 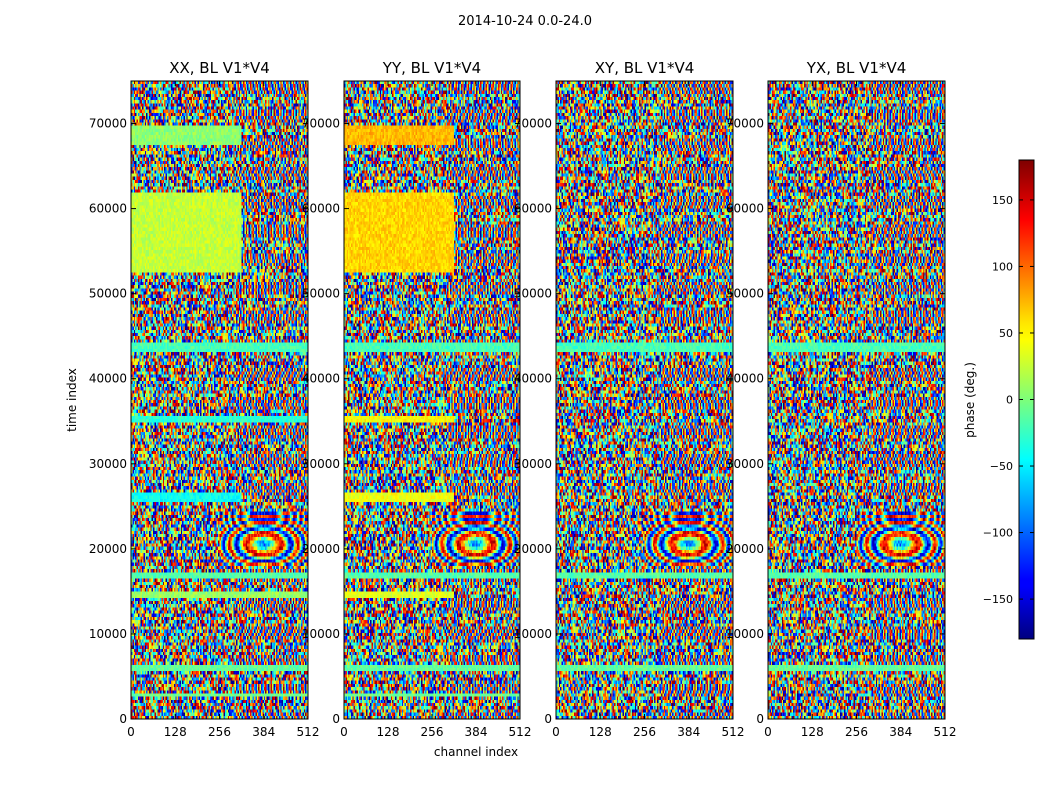 I want to click on colorbar-label: phase (deg.), so click(x=970, y=400).